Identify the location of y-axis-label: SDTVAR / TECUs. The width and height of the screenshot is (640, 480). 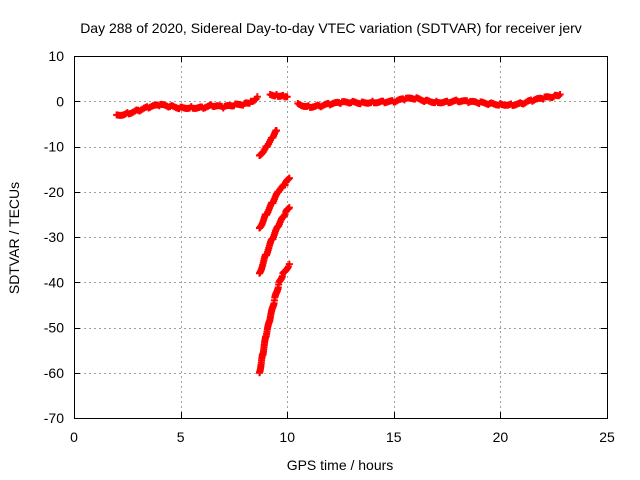
(14, 238).